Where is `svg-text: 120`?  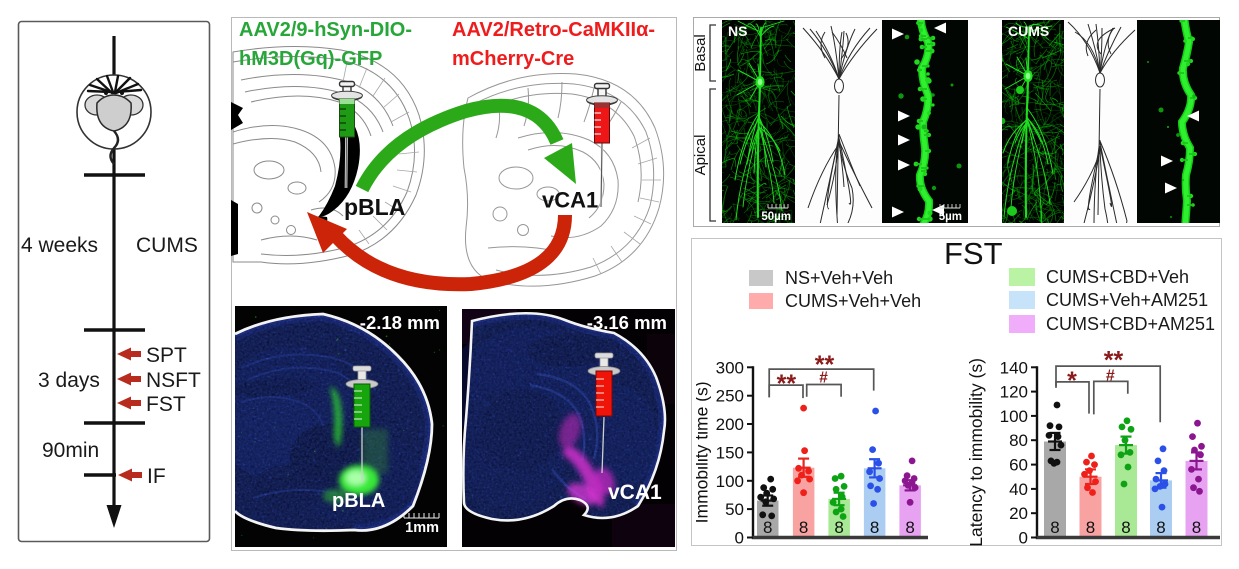
svg-text: 120 is located at coordinates (1014, 392).